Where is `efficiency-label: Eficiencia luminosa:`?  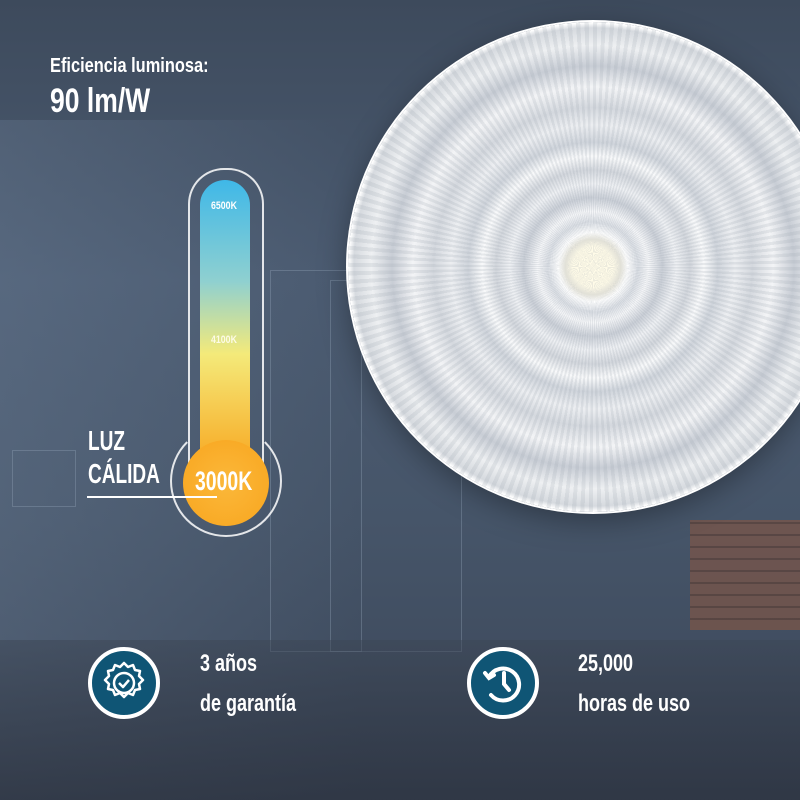
efficiency-label: Eficiencia luminosa: is located at coordinates (129, 66).